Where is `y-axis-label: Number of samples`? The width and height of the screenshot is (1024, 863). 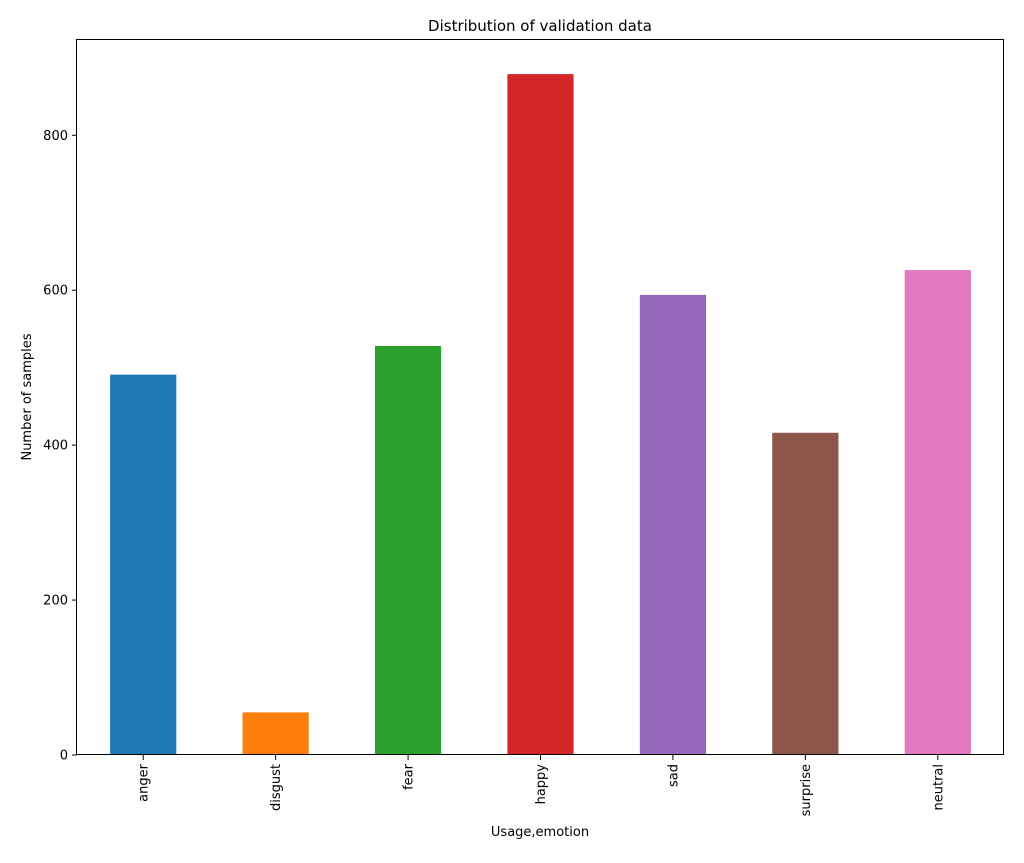
y-axis-label: Number of samples is located at coordinates (27, 396).